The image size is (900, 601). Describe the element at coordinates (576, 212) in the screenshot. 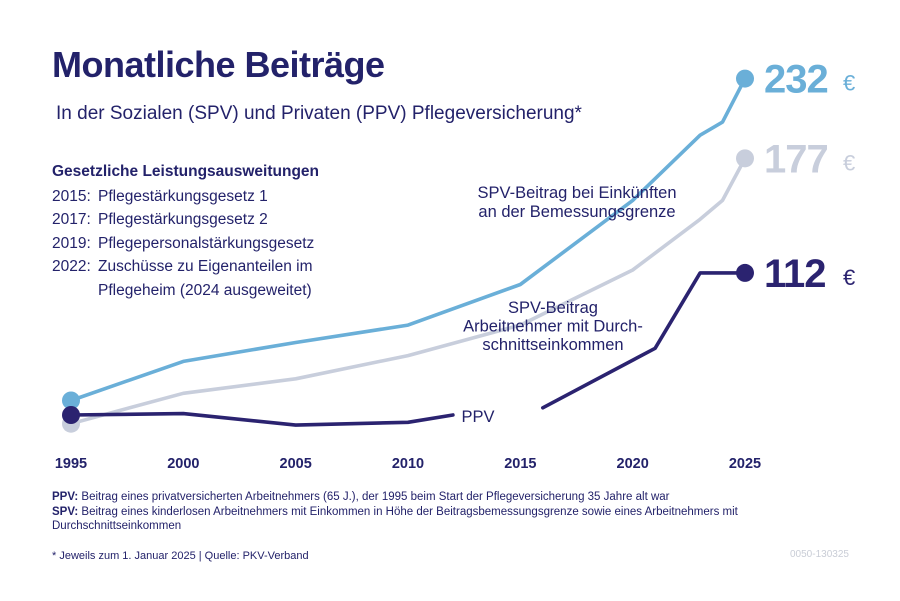

I see `series-label: an der Bemessungsgrenze` at that location.